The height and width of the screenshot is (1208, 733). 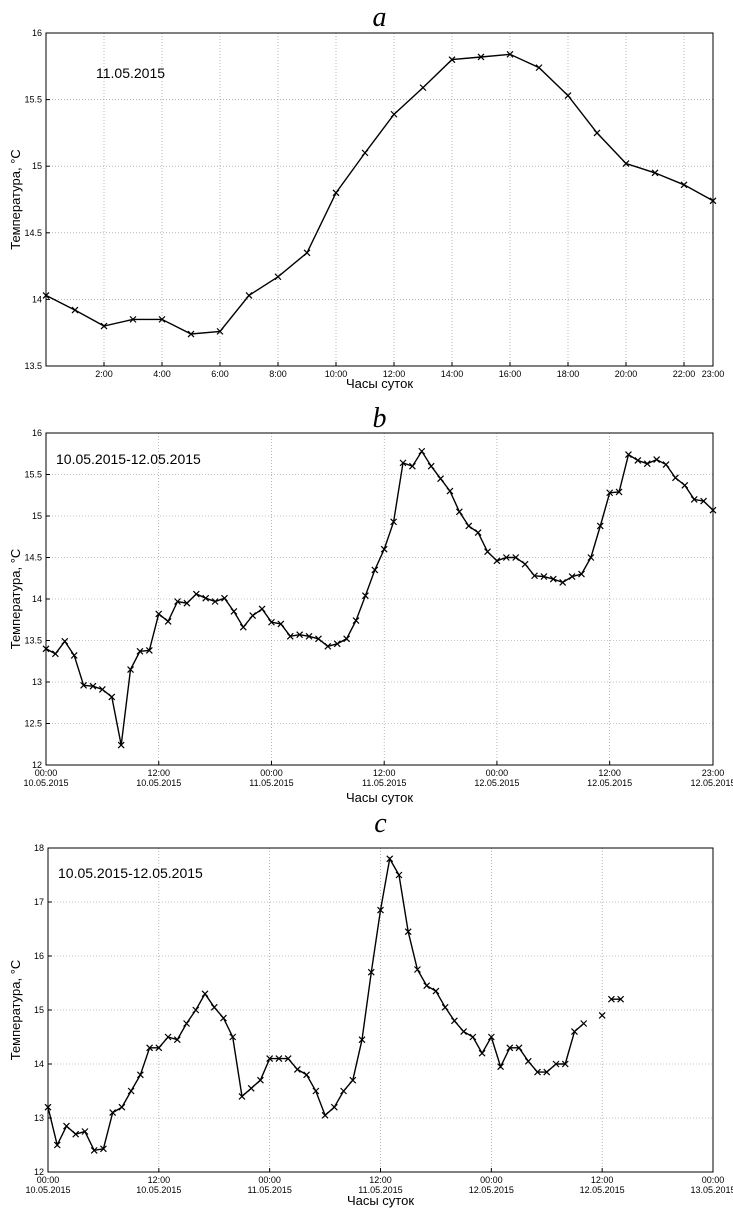 What do you see at coordinates (45, 783) in the screenshot?
I see `x-tick-label-date: 10.05.2015` at bounding box center [45, 783].